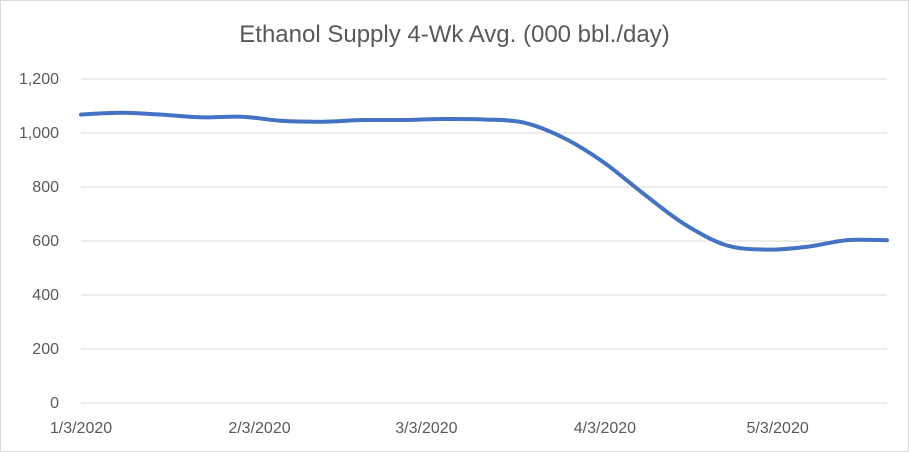  I want to click on x-tick-label: 2/3/2020, so click(259, 428).